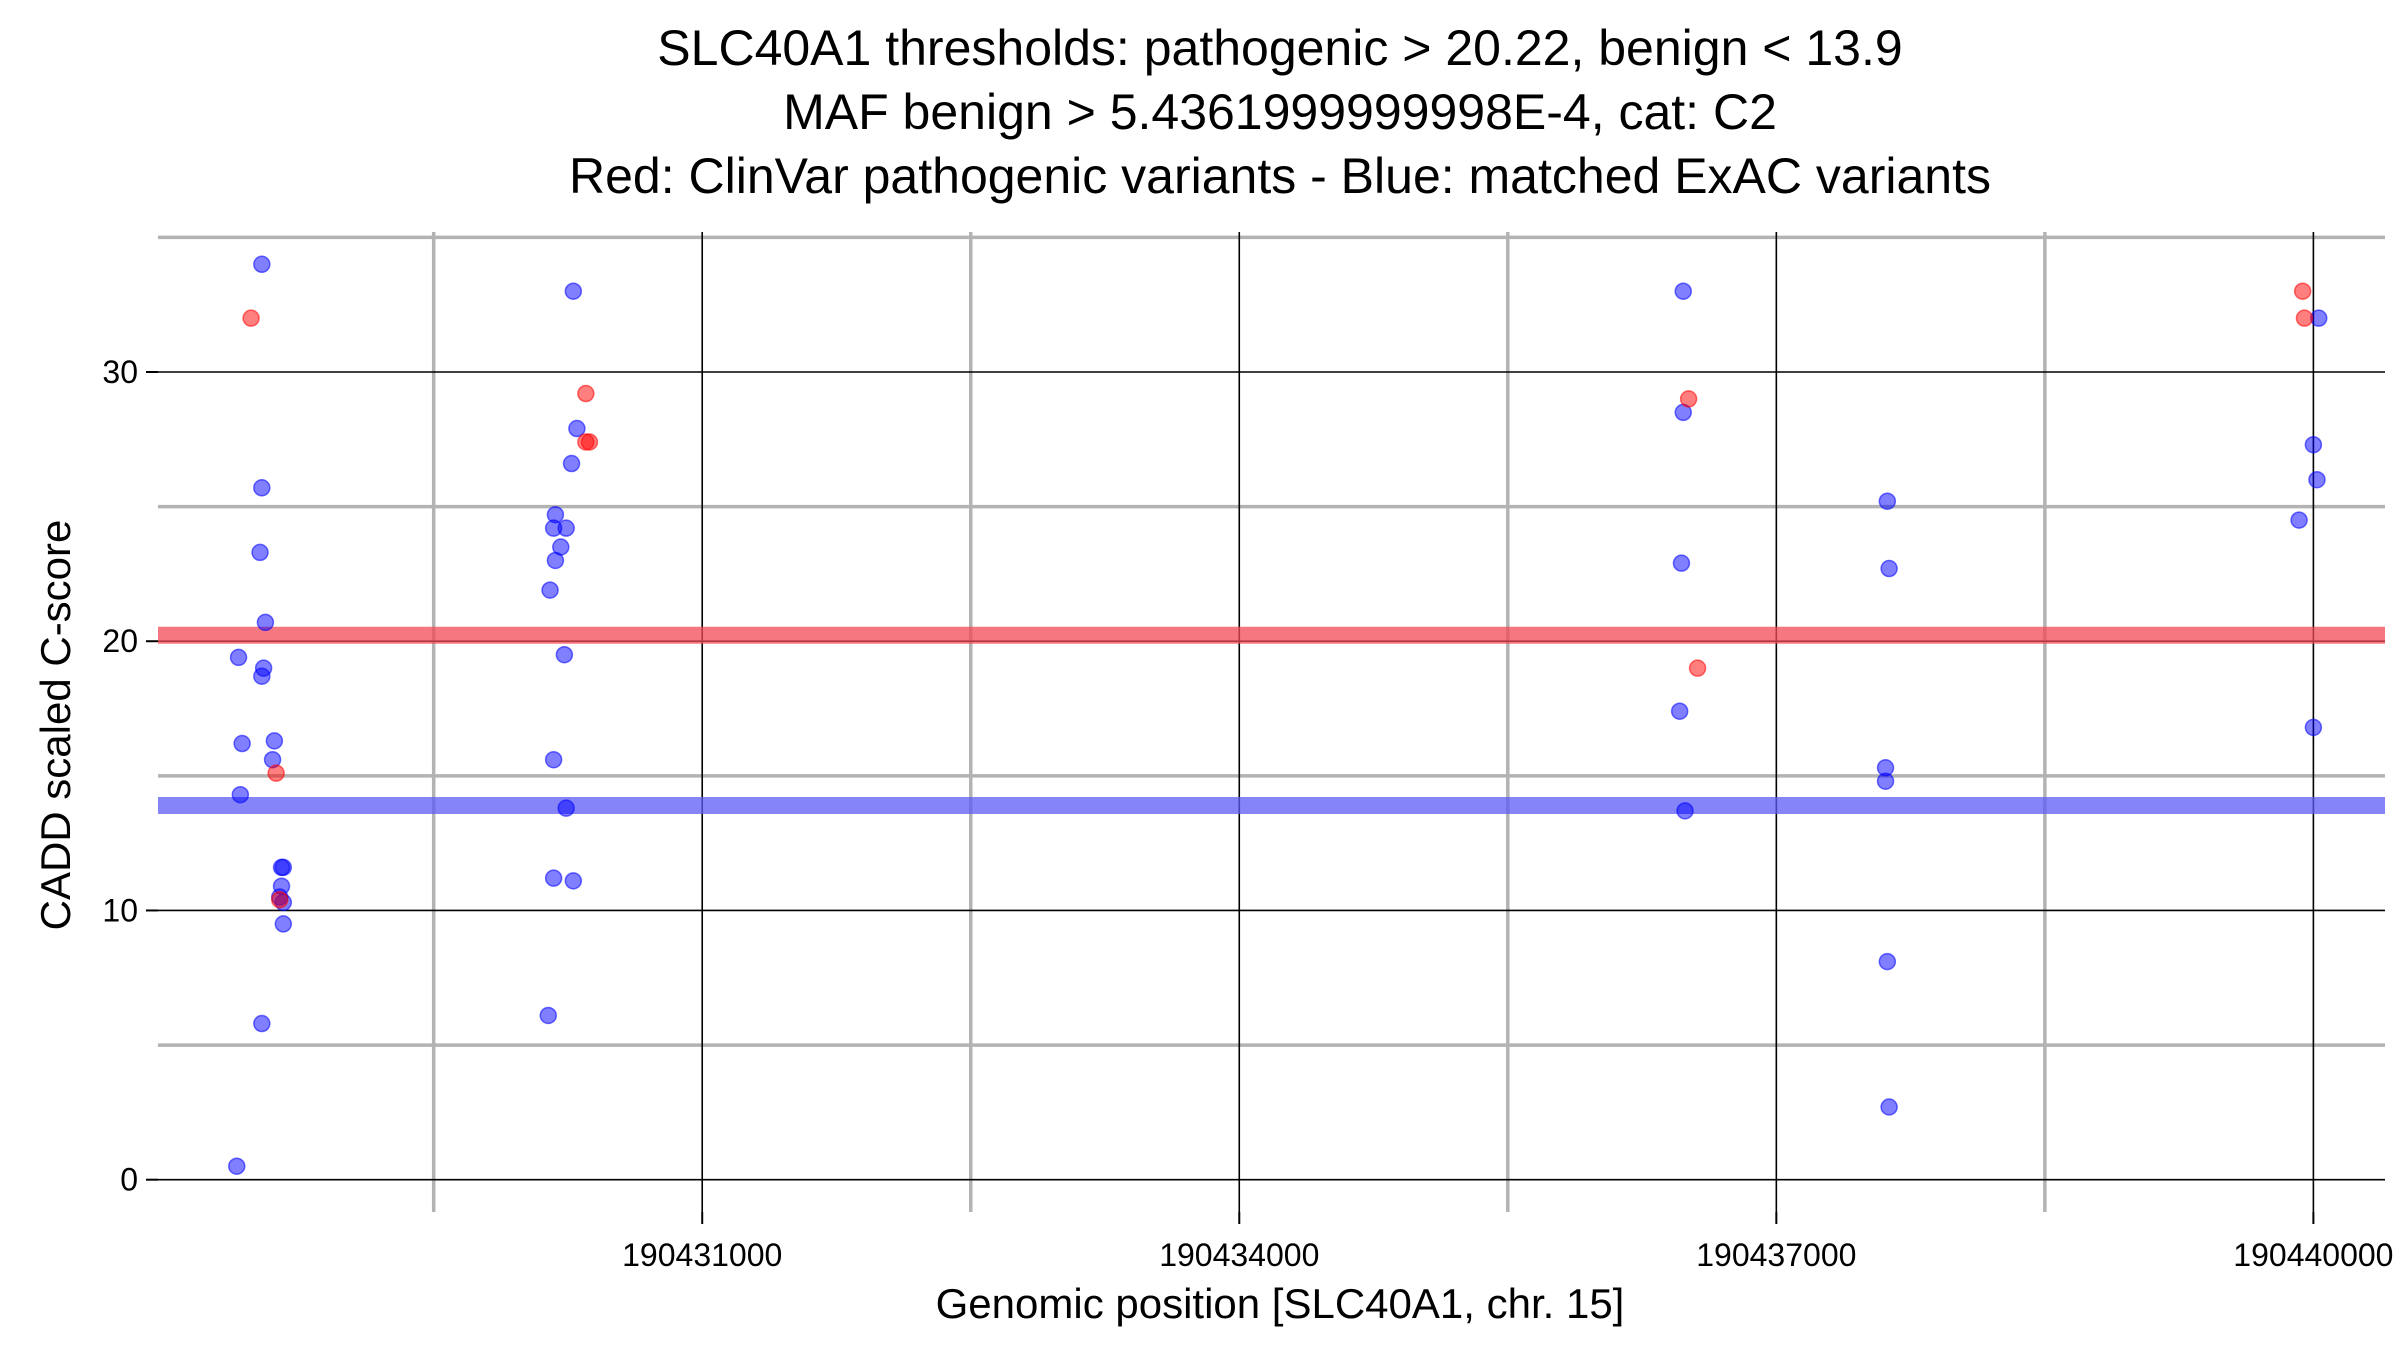  Describe the element at coordinates (2313, 1255) in the screenshot. I see `x-tick-label: 190440000` at that location.